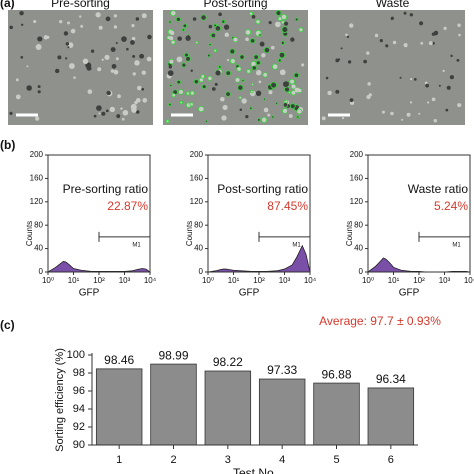 Image resolution: width=474 pixels, height=474 pixels. What do you see at coordinates (438, 189) in the screenshot?
I see `ratio-title: Waste ratio` at bounding box center [438, 189].